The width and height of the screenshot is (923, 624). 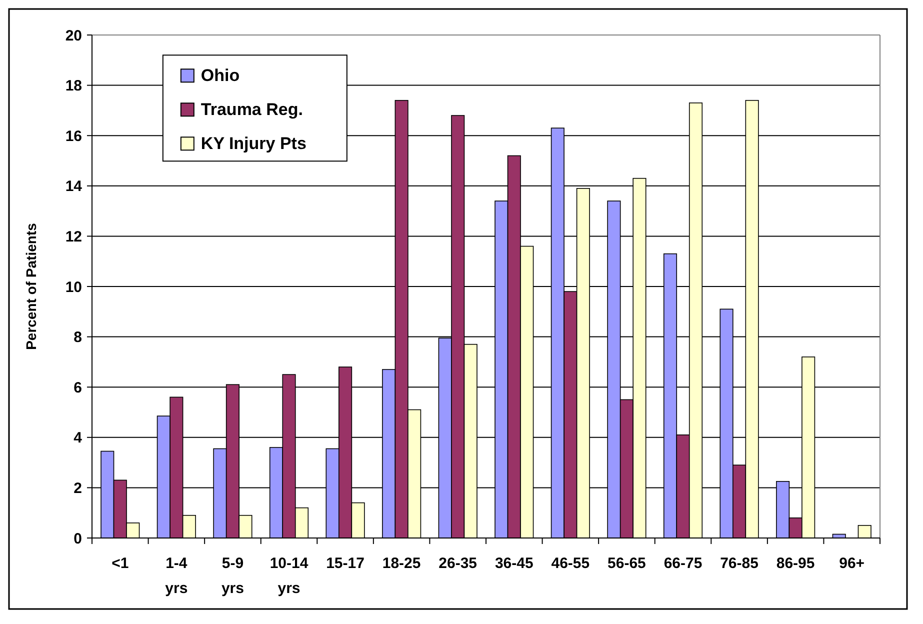 What do you see at coordinates (73, 35) in the screenshot?
I see `y-tick-label: 20` at bounding box center [73, 35].